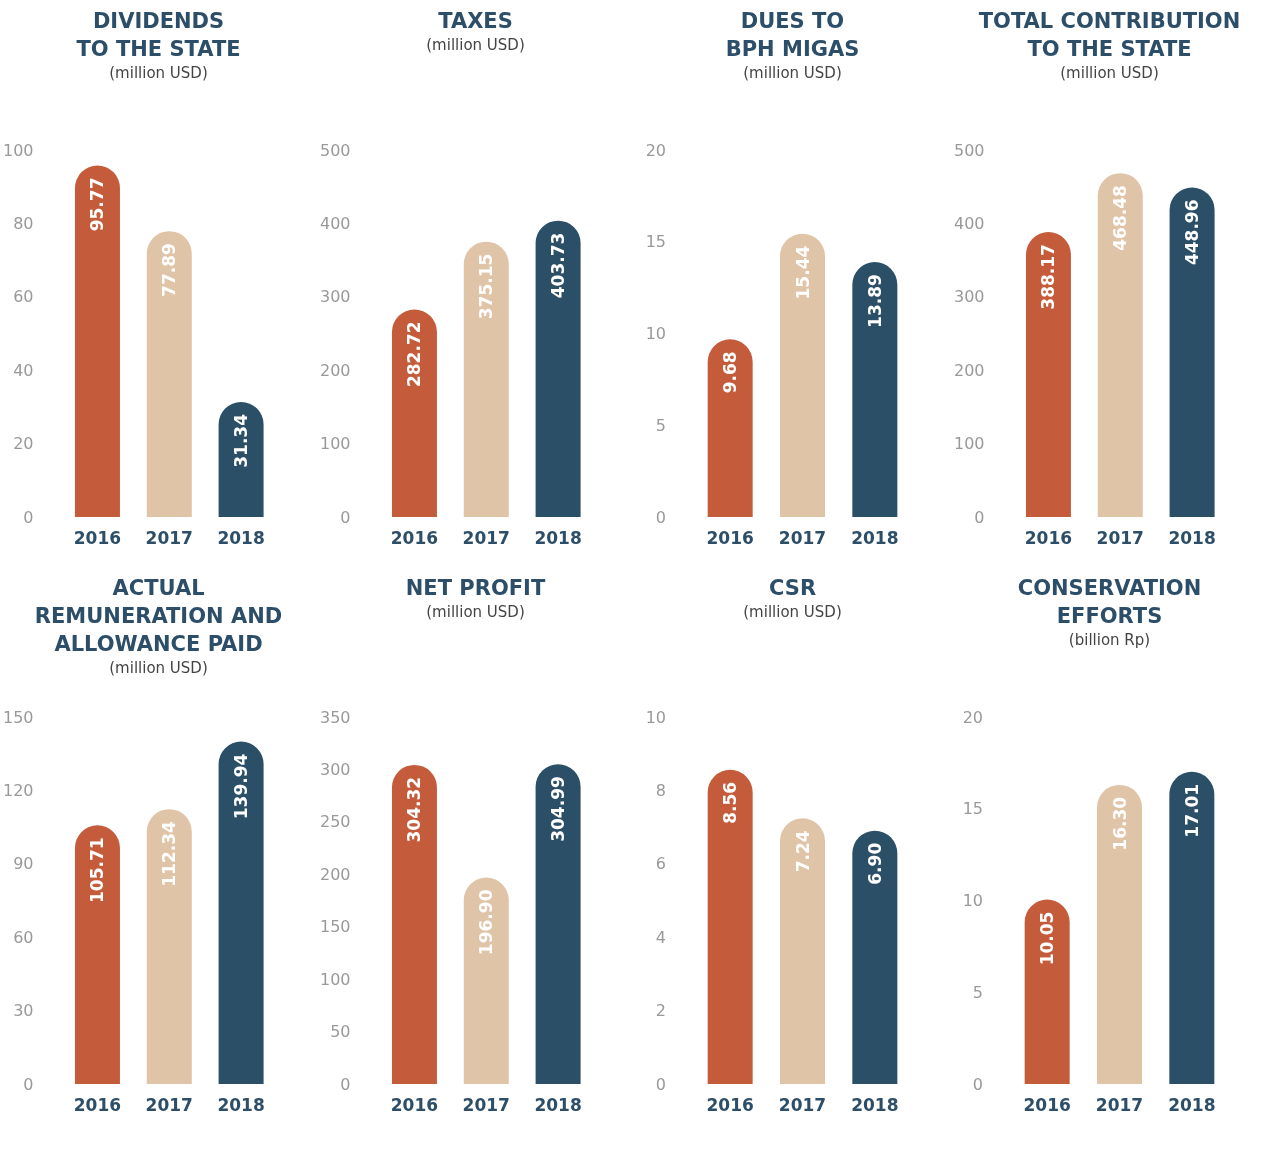 The image size is (1271, 1151). What do you see at coordinates (660, 1011) in the screenshot?
I see `y-tick-label: 2` at bounding box center [660, 1011].